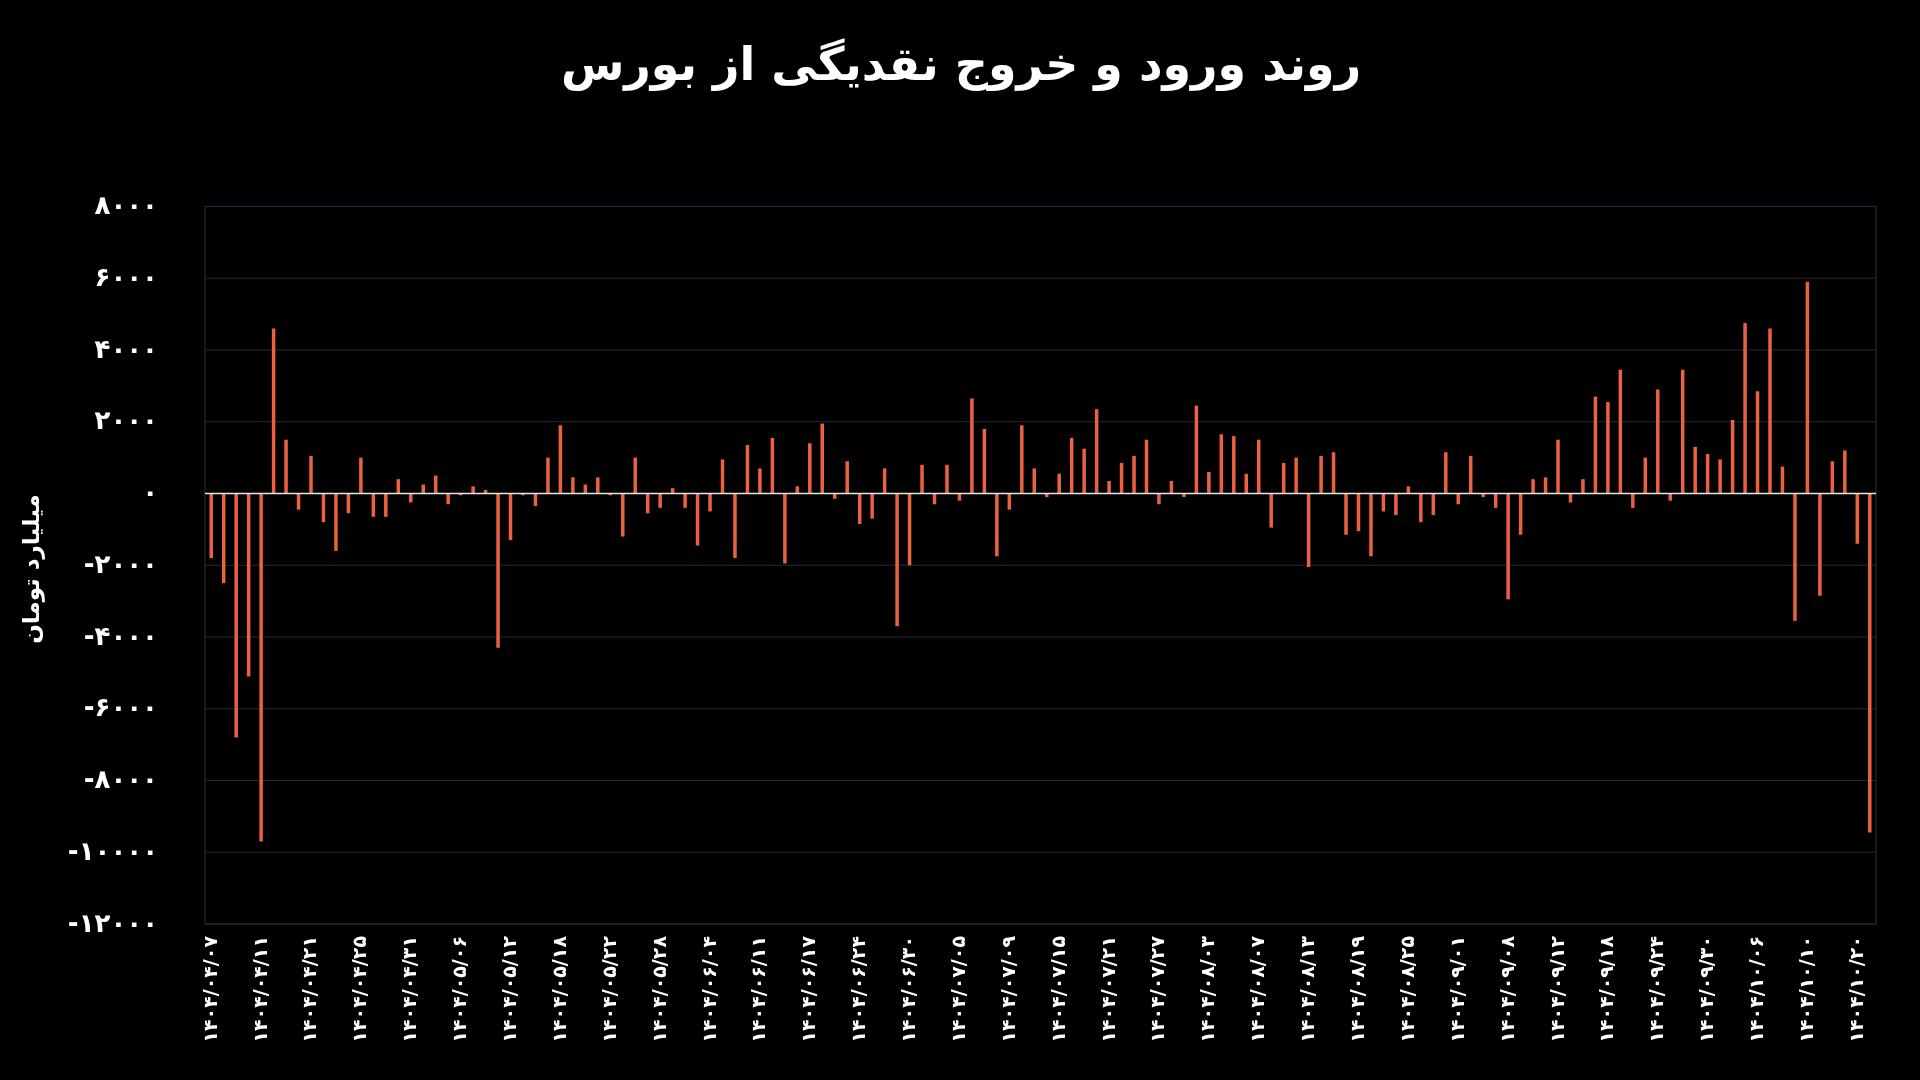 Image resolution: width=1920 pixels, height=1080 pixels. Describe the element at coordinates (359, 989) in the screenshot. I see `x-tick-label: ۱۴۰۴/۰۴/۲۵` at that location.